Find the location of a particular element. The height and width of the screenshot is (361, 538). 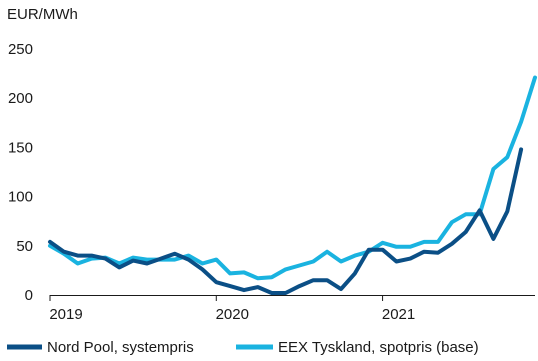

x-tick-label: 2021 is located at coordinates (398, 314).